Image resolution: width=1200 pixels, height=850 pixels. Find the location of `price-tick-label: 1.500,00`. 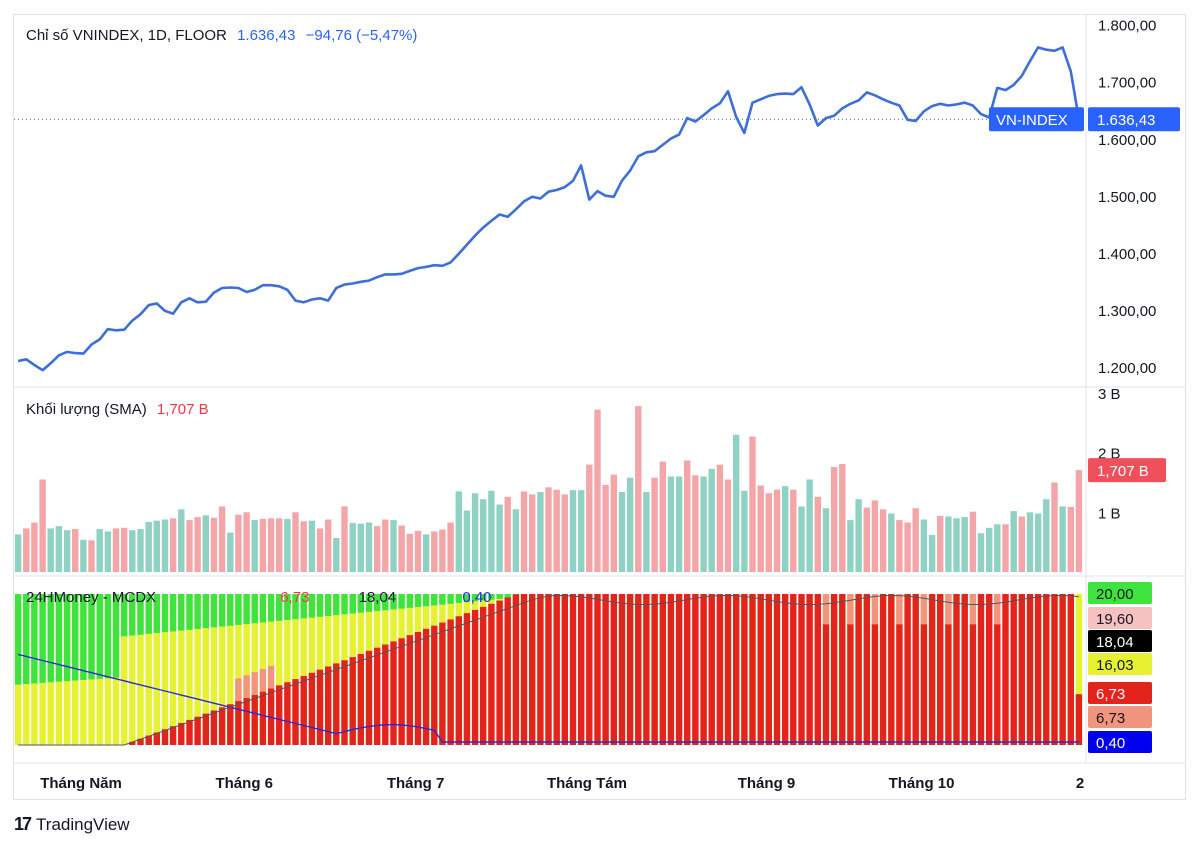

price-tick-label: 1.500,00 is located at coordinates (1127, 197).